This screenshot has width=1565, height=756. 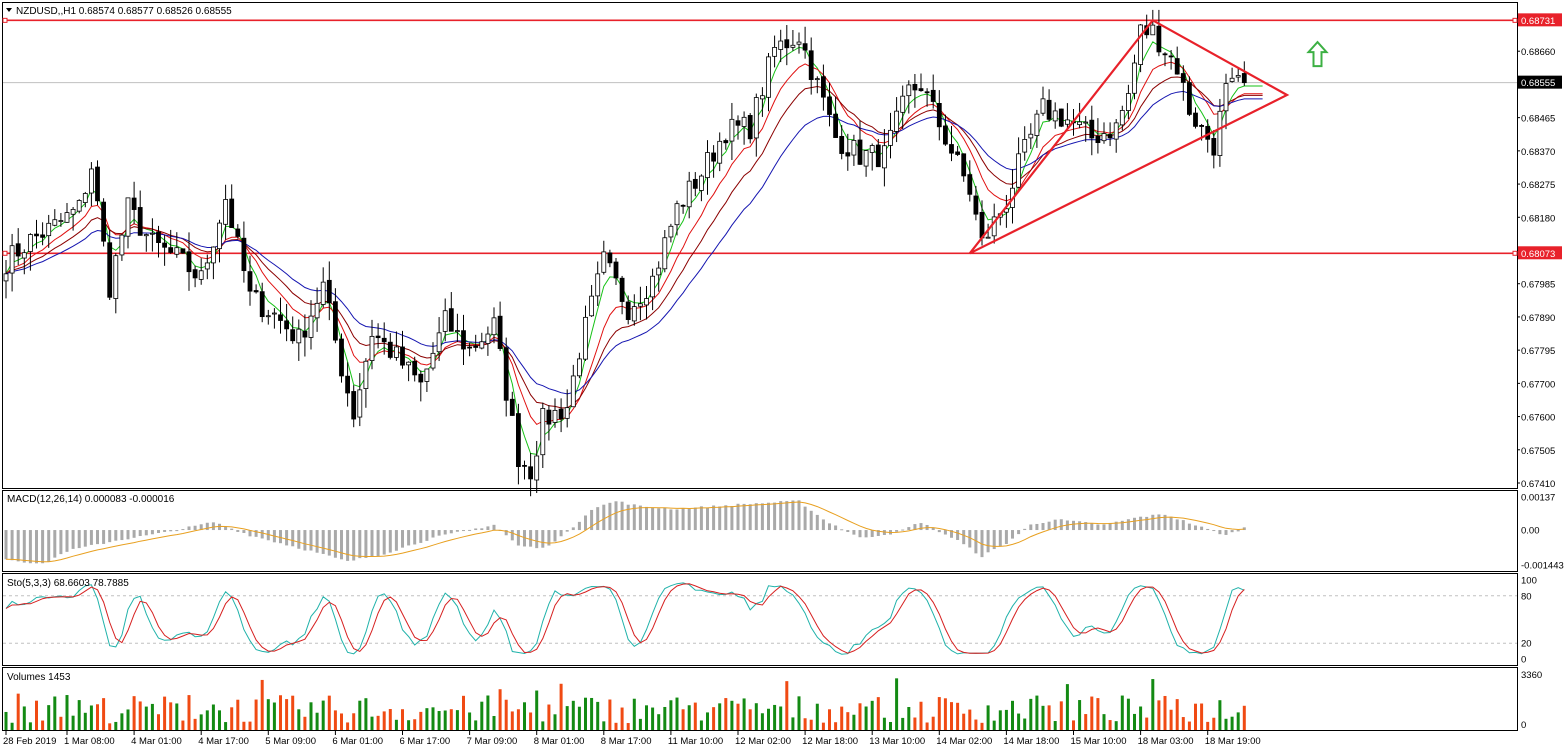 I want to click on stochastic-series: 100 80 20 0, so click(x=770, y=621).